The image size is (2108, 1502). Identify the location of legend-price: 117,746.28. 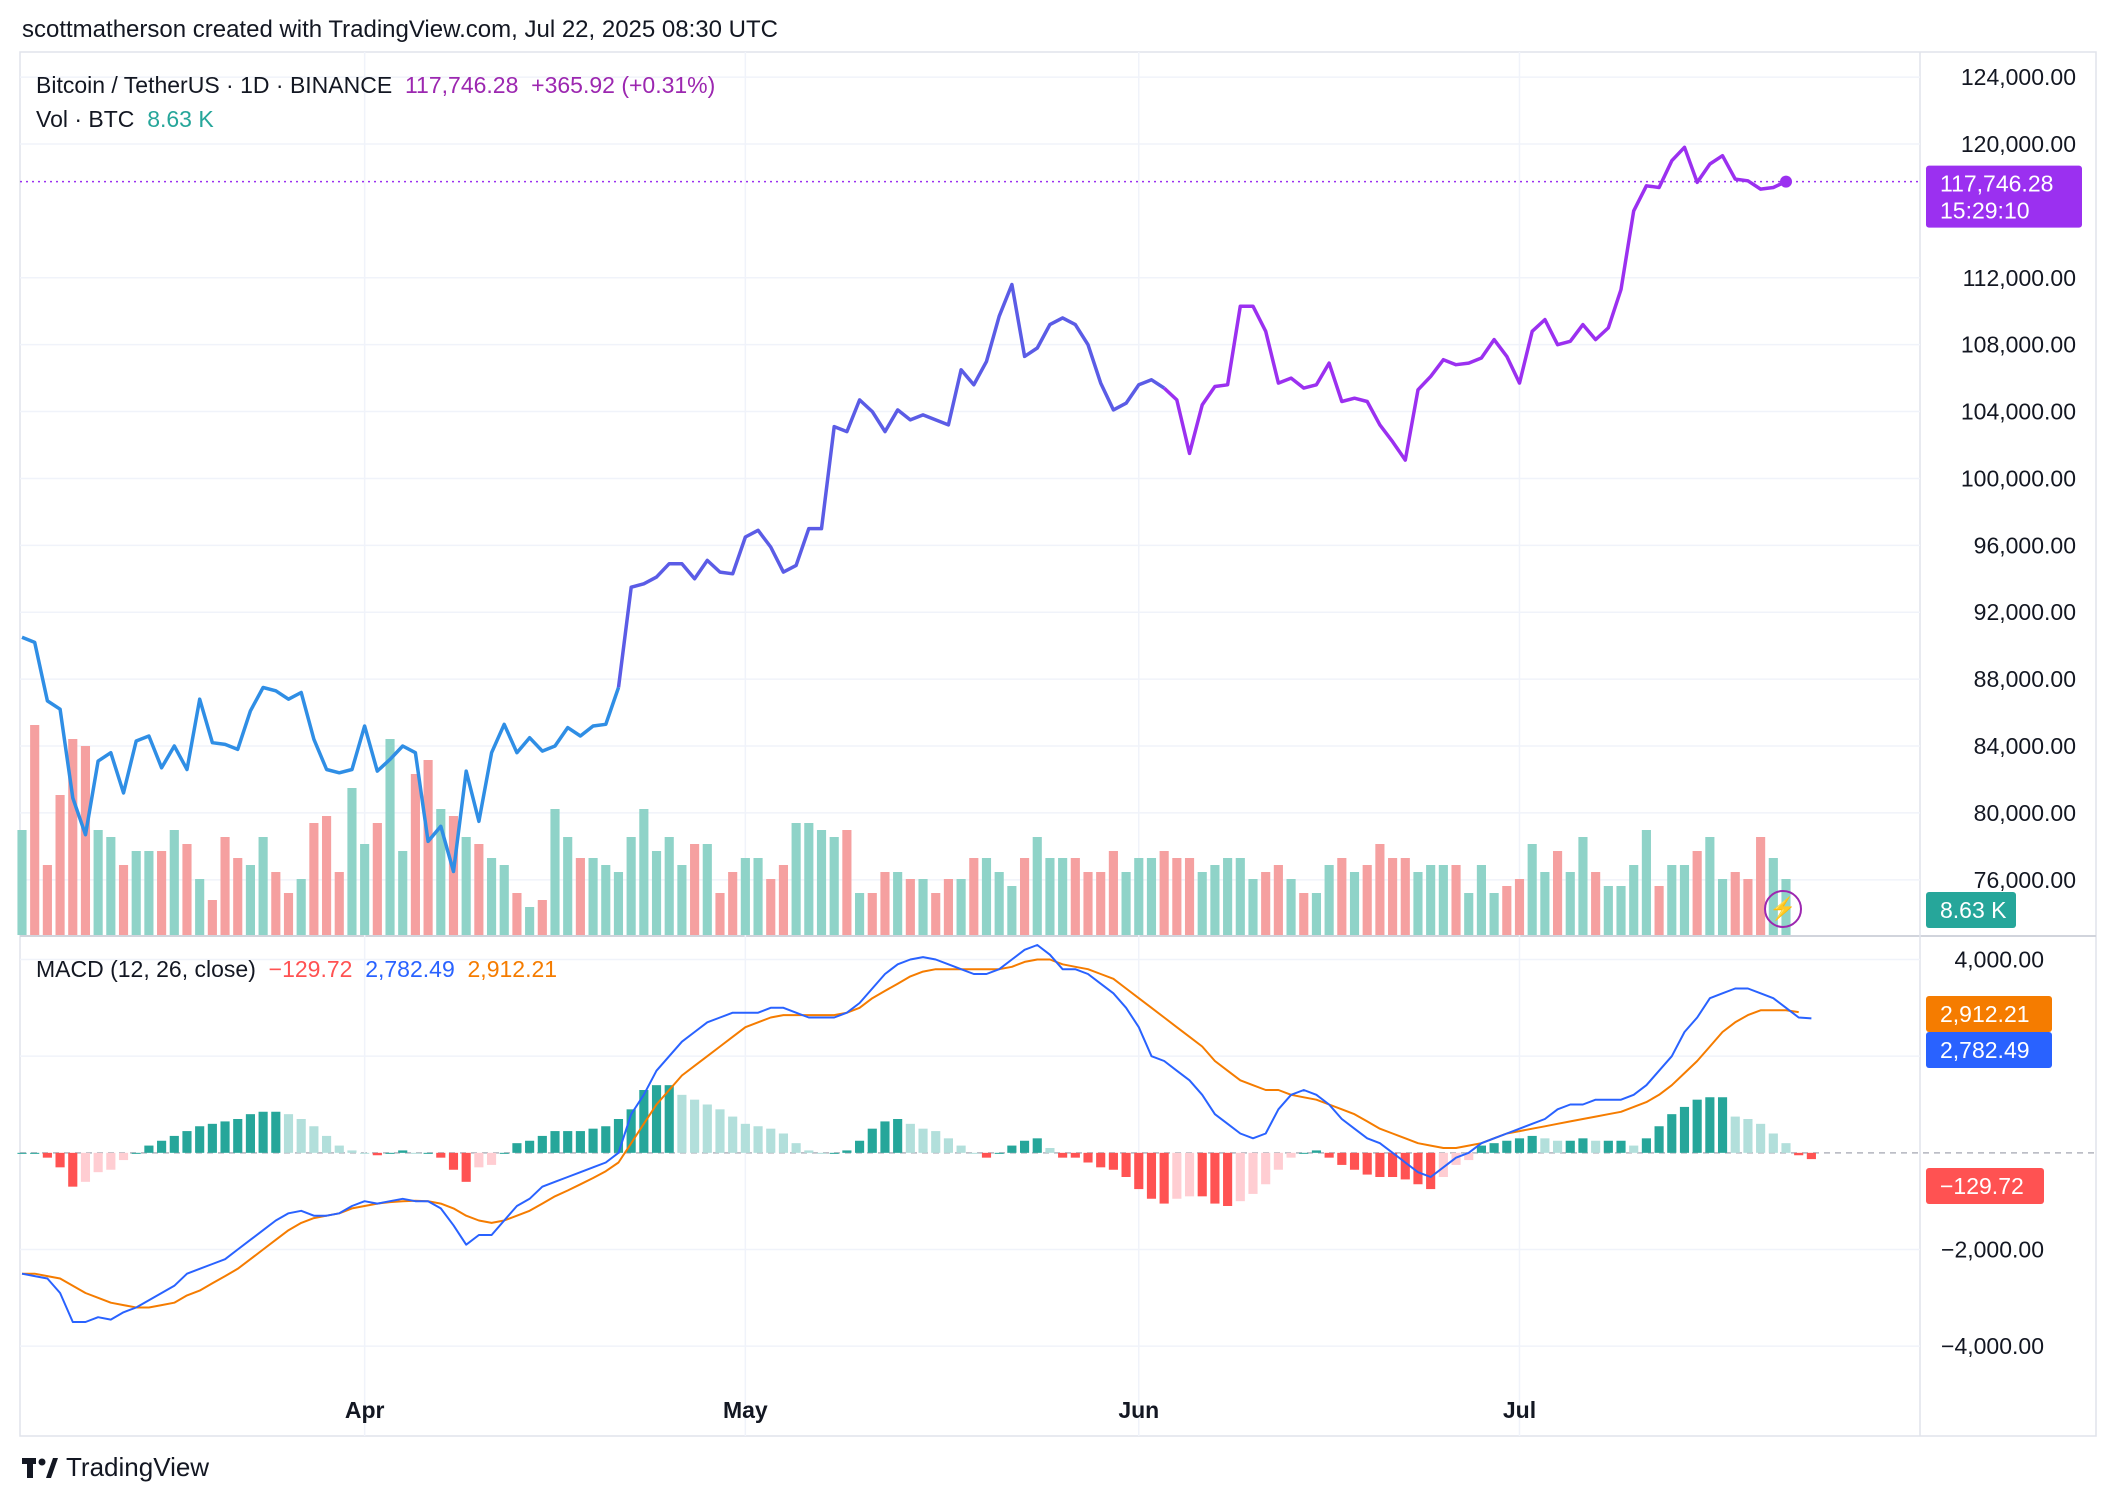
(461, 85).